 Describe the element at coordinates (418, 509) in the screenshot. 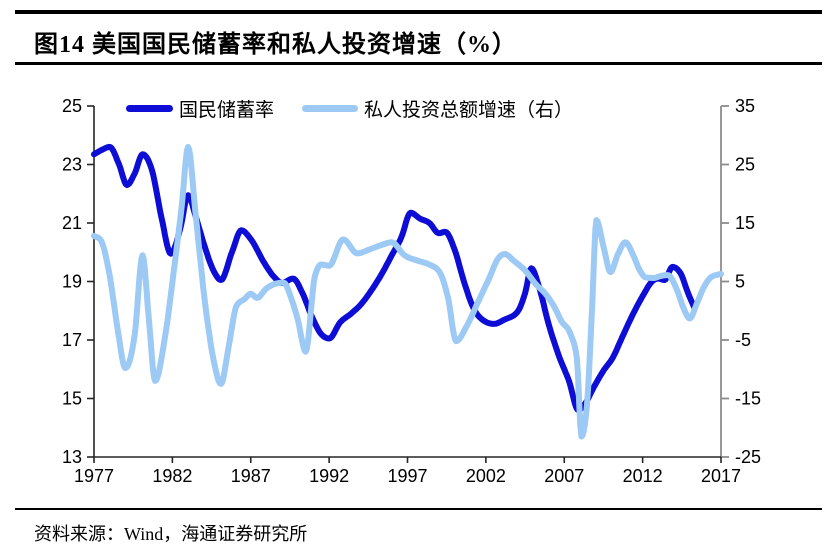

I see `source-divider-rule` at that location.